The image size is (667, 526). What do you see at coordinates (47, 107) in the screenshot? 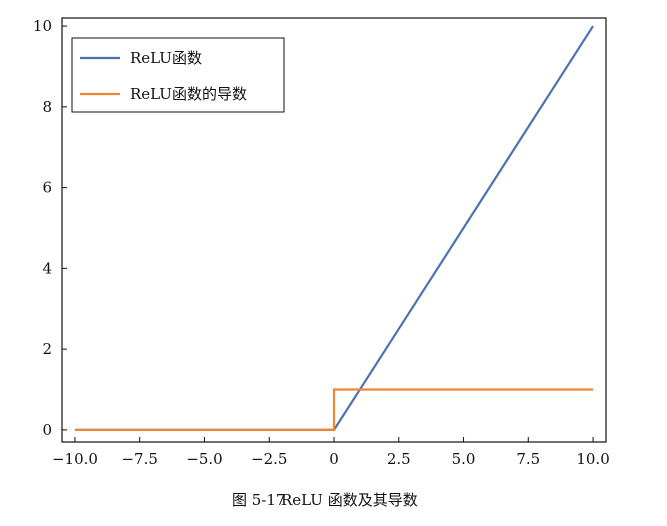
I see `y-tick-label: 8` at bounding box center [47, 107].